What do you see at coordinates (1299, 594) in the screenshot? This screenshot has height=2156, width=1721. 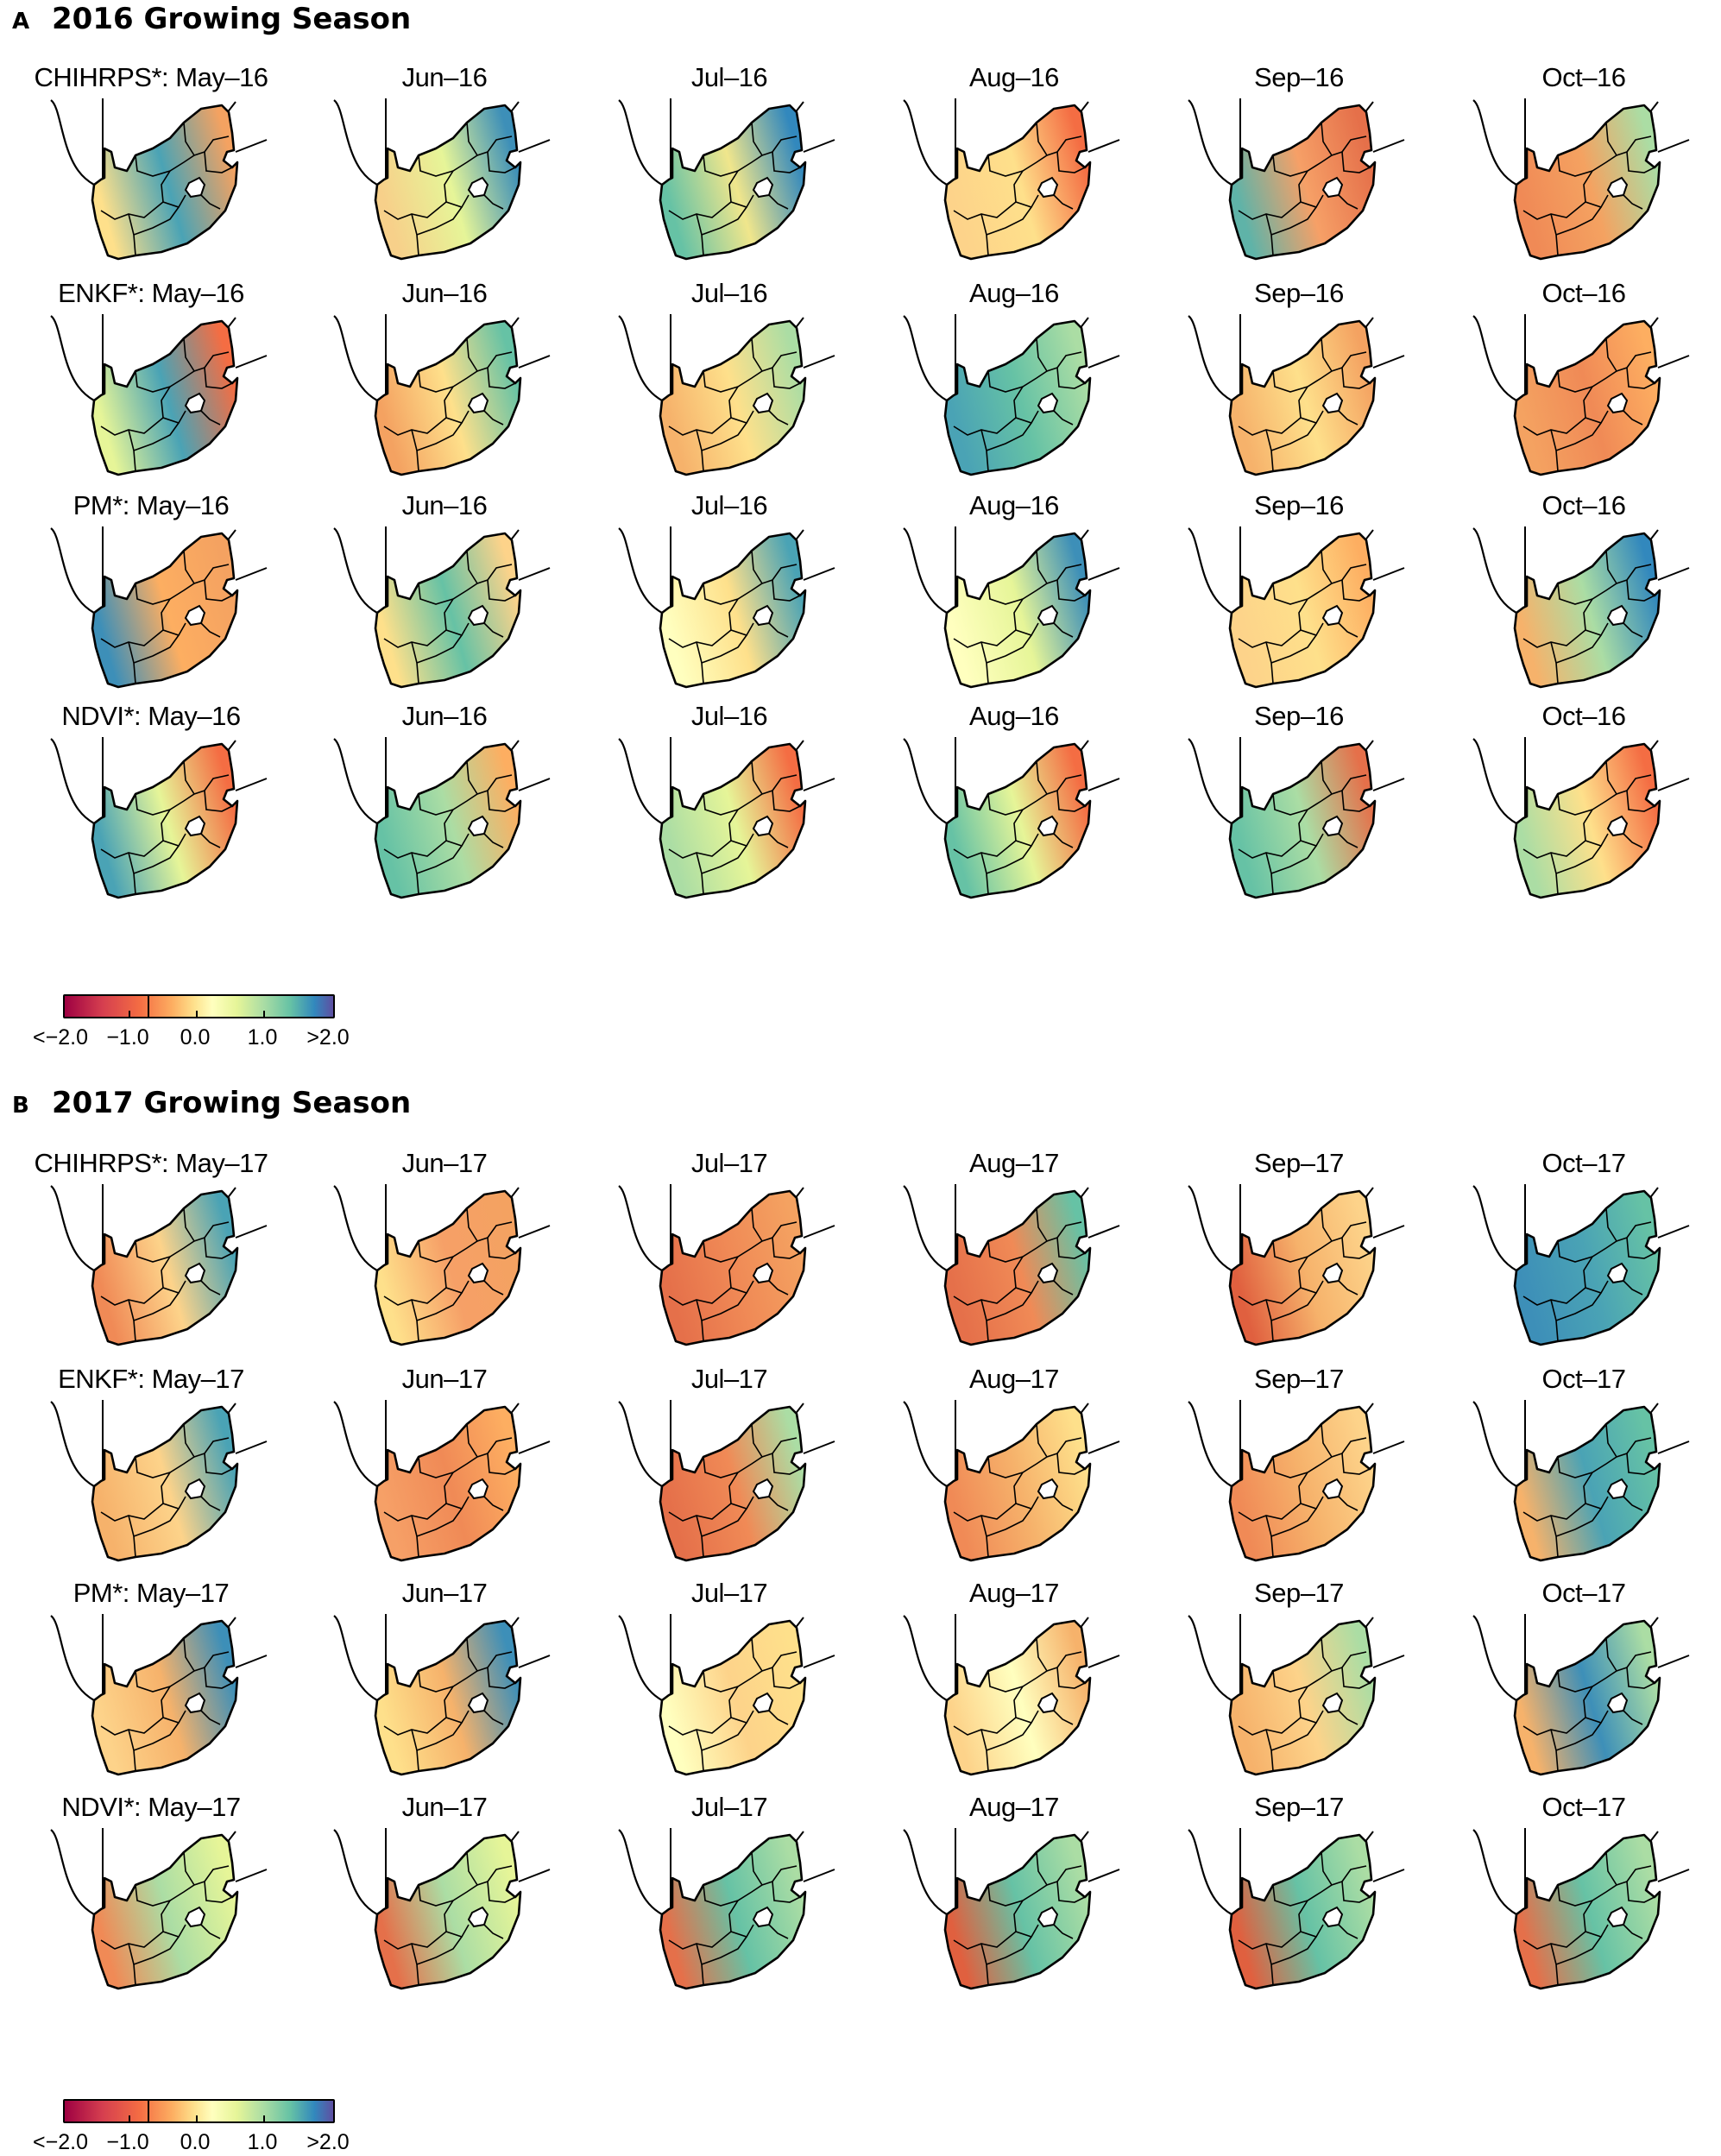 I see `map-panel: Sep–16` at bounding box center [1299, 594].